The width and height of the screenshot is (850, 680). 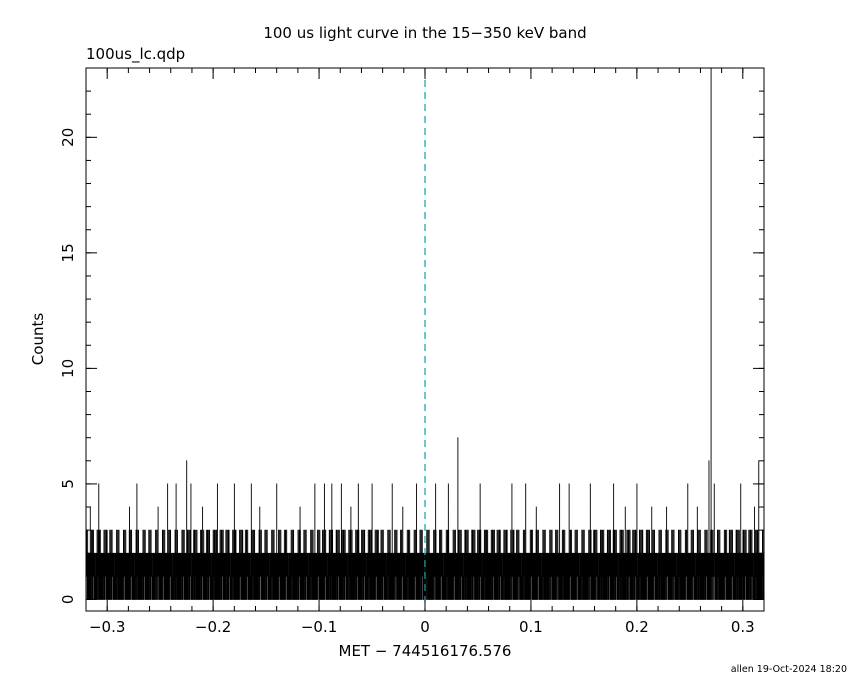 I want to click on x-tick-label: 0.2, so click(x=637, y=627).